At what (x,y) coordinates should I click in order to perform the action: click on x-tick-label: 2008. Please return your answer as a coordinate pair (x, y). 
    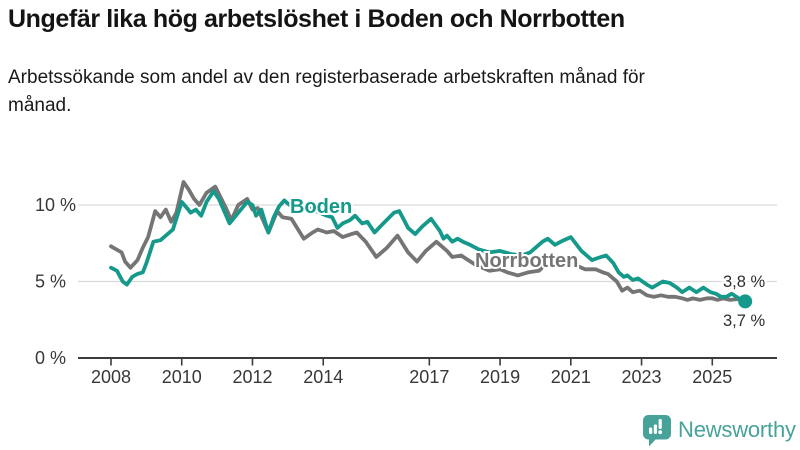
    Looking at the image, I should click on (111, 377).